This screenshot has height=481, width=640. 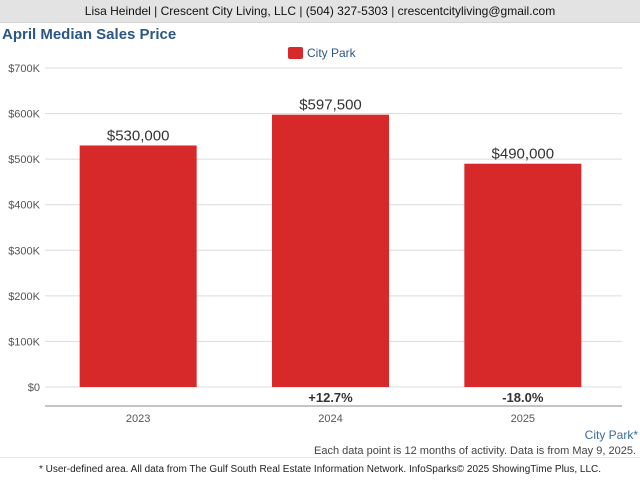 I want to click on x-tick-label: 2025, so click(x=523, y=419).